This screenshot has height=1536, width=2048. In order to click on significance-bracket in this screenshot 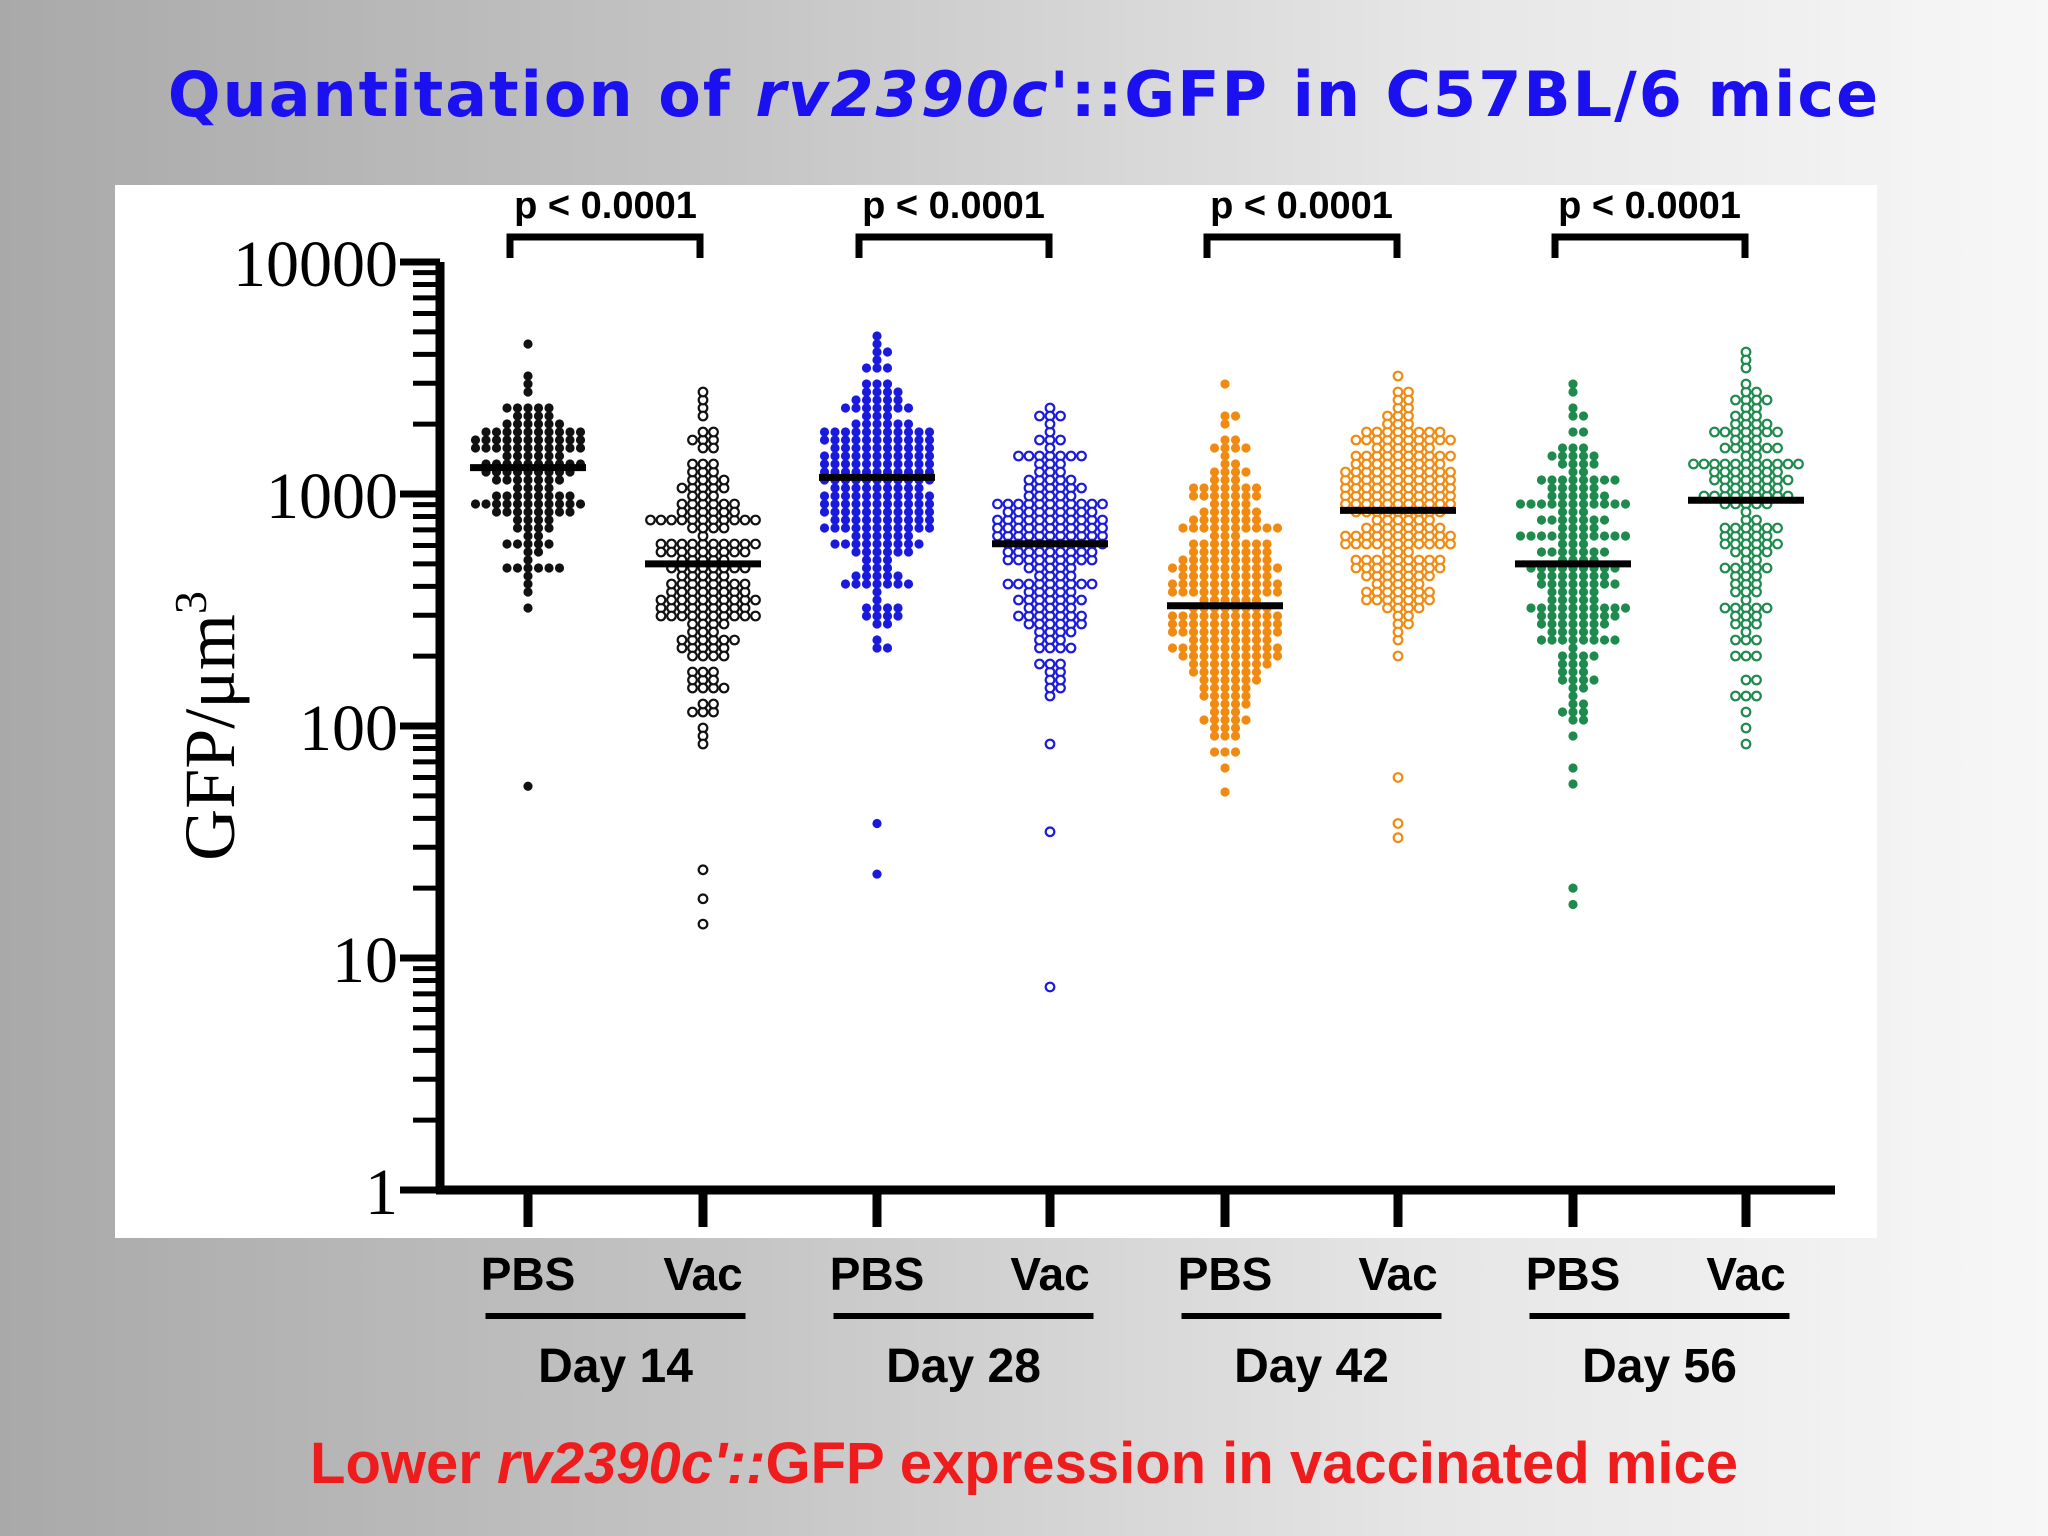, I will do `click(1650, 245)`.